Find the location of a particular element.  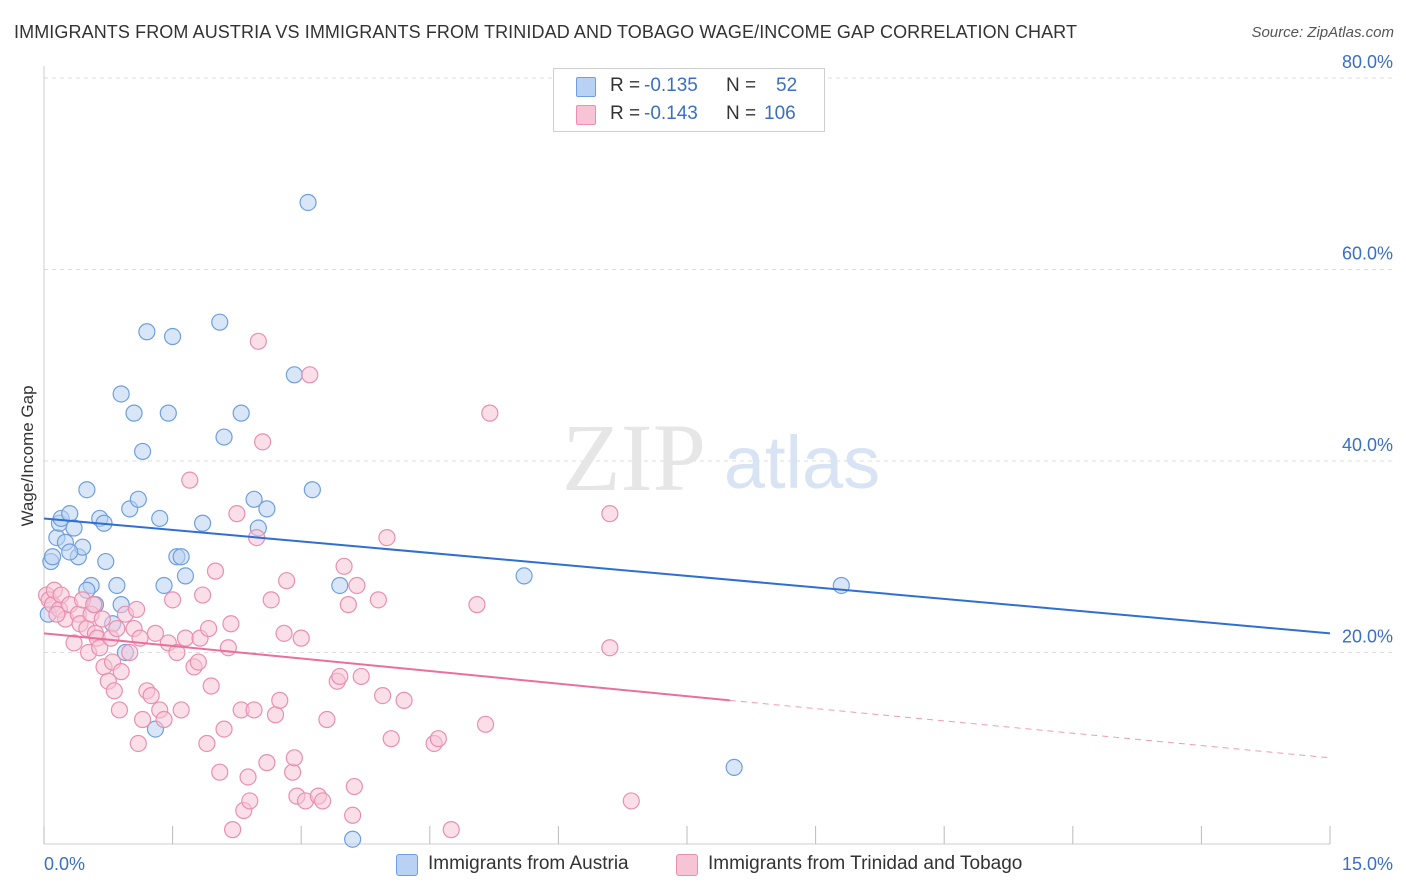

watermark: ZIP atlas is located at coordinates (721, 457).